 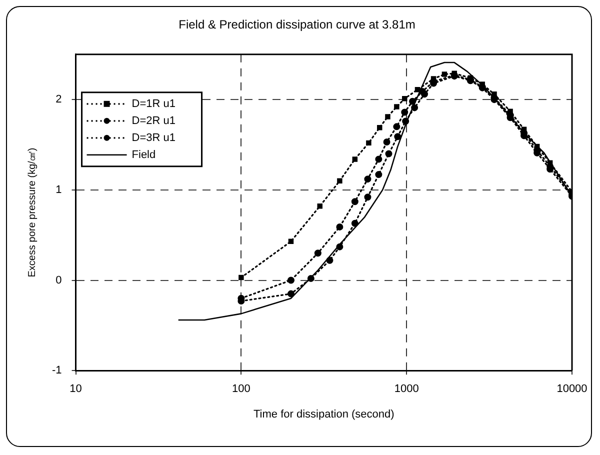 I want to click on chart-title: Field & Prediction dissipation curve at 3.81m, so click(x=297, y=25).